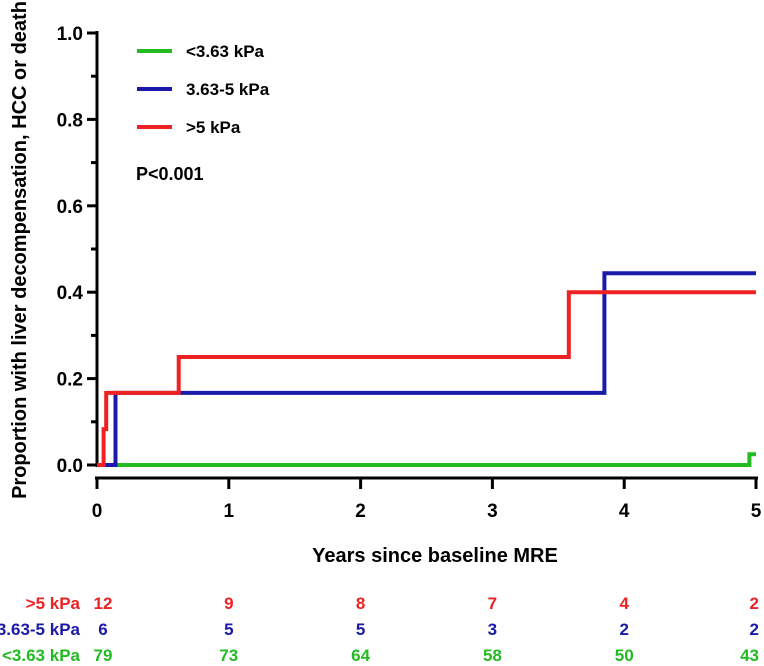 Image resolution: width=764 pixels, height=666 pixels. What do you see at coordinates (97, 511) in the screenshot?
I see `x-tick-label: 0` at bounding box center [97, 511].